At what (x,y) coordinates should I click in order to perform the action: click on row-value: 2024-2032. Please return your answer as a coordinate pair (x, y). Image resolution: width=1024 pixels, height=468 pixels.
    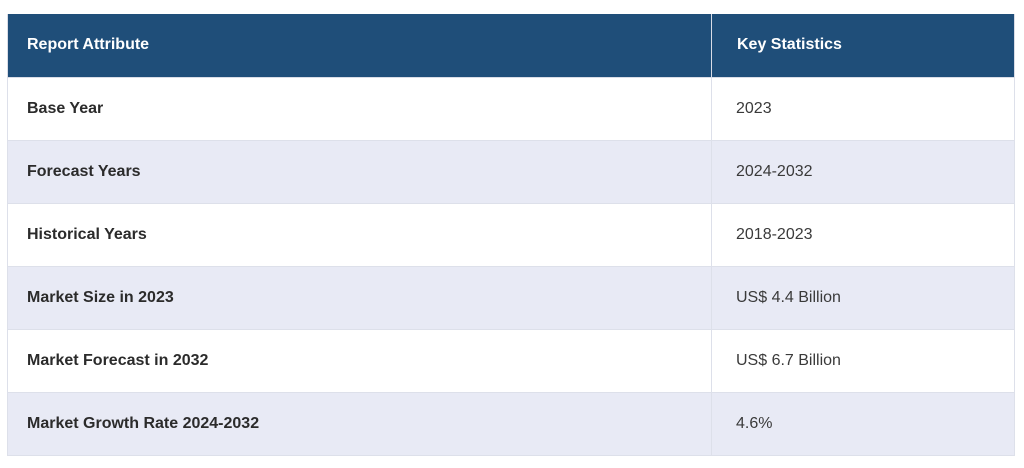
    Looking at the image, I should click on (863, 171).